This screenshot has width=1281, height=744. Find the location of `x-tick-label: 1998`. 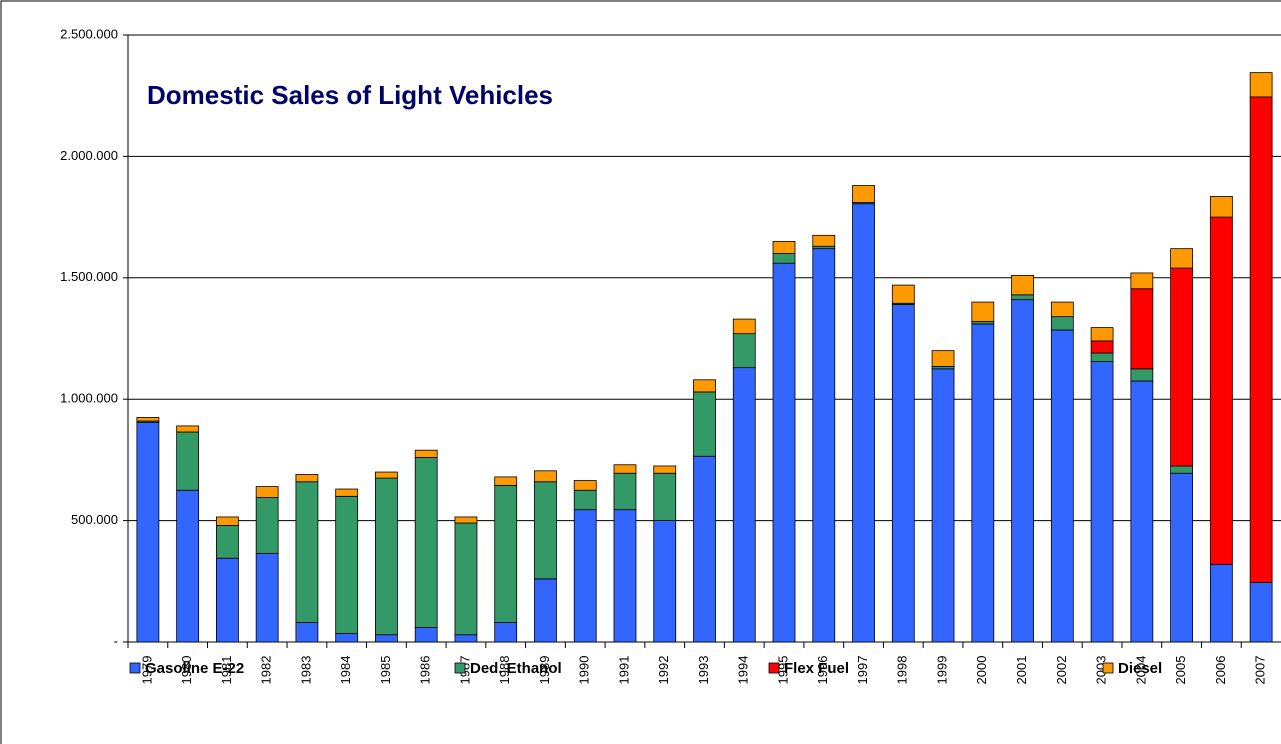

x-tick-label: 1998 is located at coordinates (902, 670).